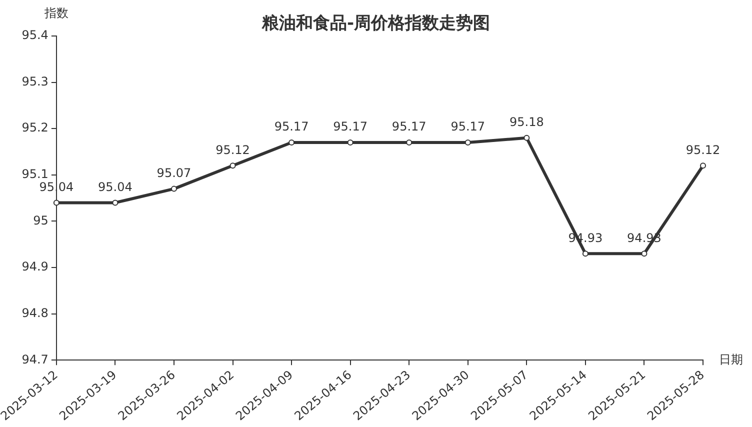 The height and width of the screenshot is (427, 752). I want to click on y-tick-label: 94.8, so click(35, 313).